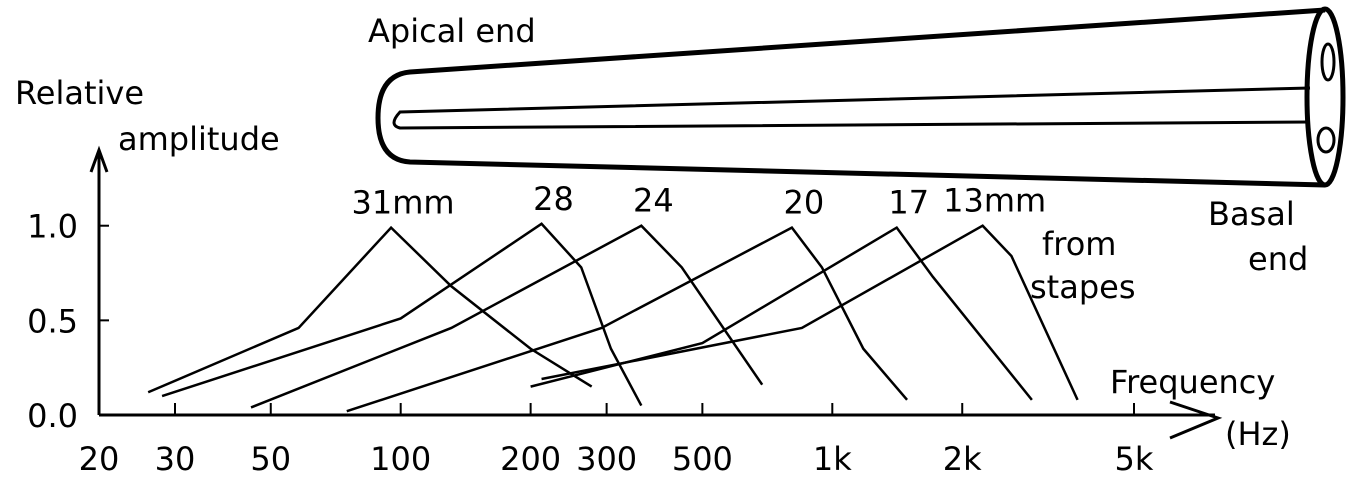 The width and height of the screenshot is (1348, 484). What do you see at coordinates (1196, 420) in the screenshot?
I see `x-axis-arrow` at bounding box center [1196, 420].